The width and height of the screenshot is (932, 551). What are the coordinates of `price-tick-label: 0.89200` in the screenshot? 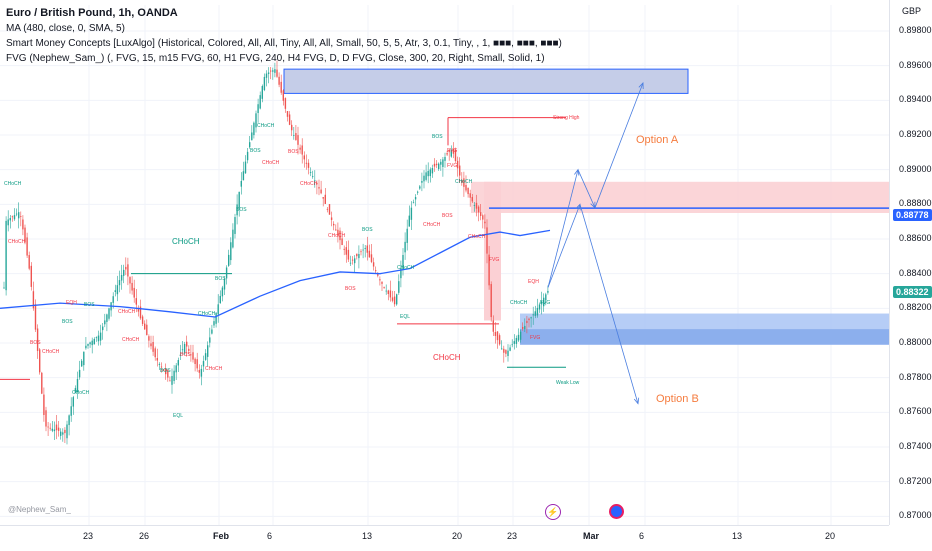 It's located at (915, 134).